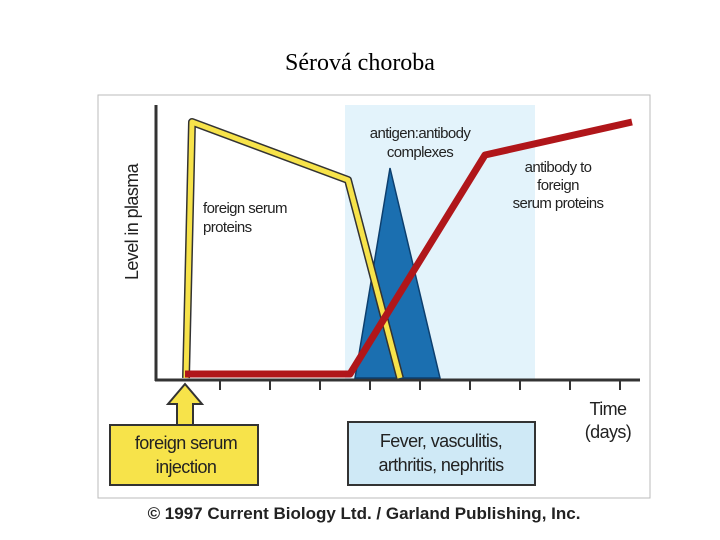 The width and height of the screenshot is (720, 540). I want to click on label: injection, so click(186, 467).